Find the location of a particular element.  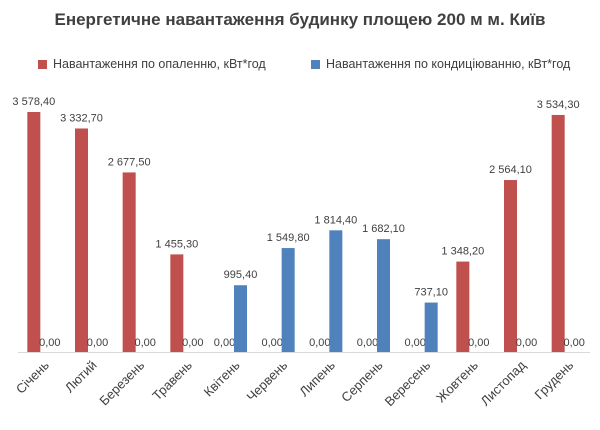

x-tick-label-8: Серпень is located at coordinates (362, 381).